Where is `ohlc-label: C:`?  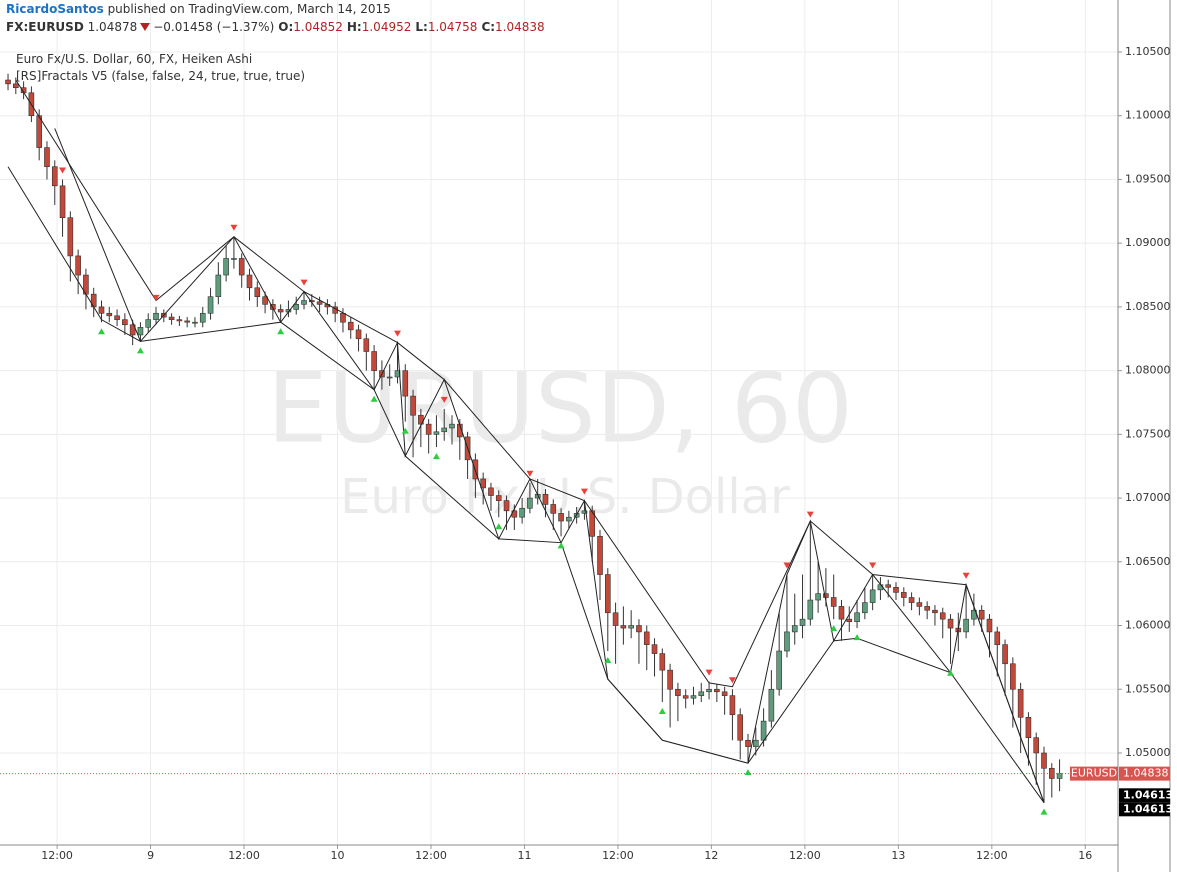
ohlc-label: C: is located at coordinates (488, 27).